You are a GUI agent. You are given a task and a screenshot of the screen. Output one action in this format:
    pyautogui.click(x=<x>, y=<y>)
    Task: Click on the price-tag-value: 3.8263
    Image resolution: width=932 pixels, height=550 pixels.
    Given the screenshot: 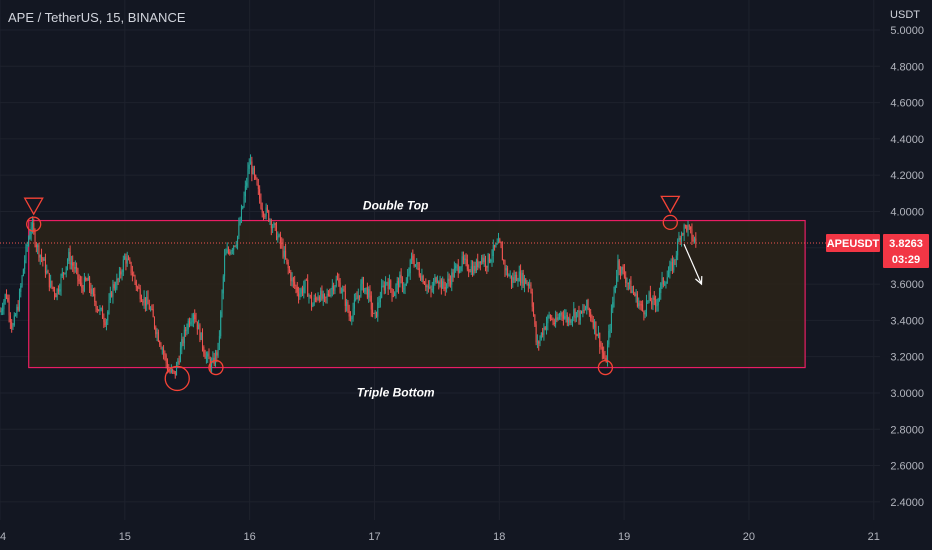 What is the action you would take?
    pyautogui.click(x=906, y=244)
    